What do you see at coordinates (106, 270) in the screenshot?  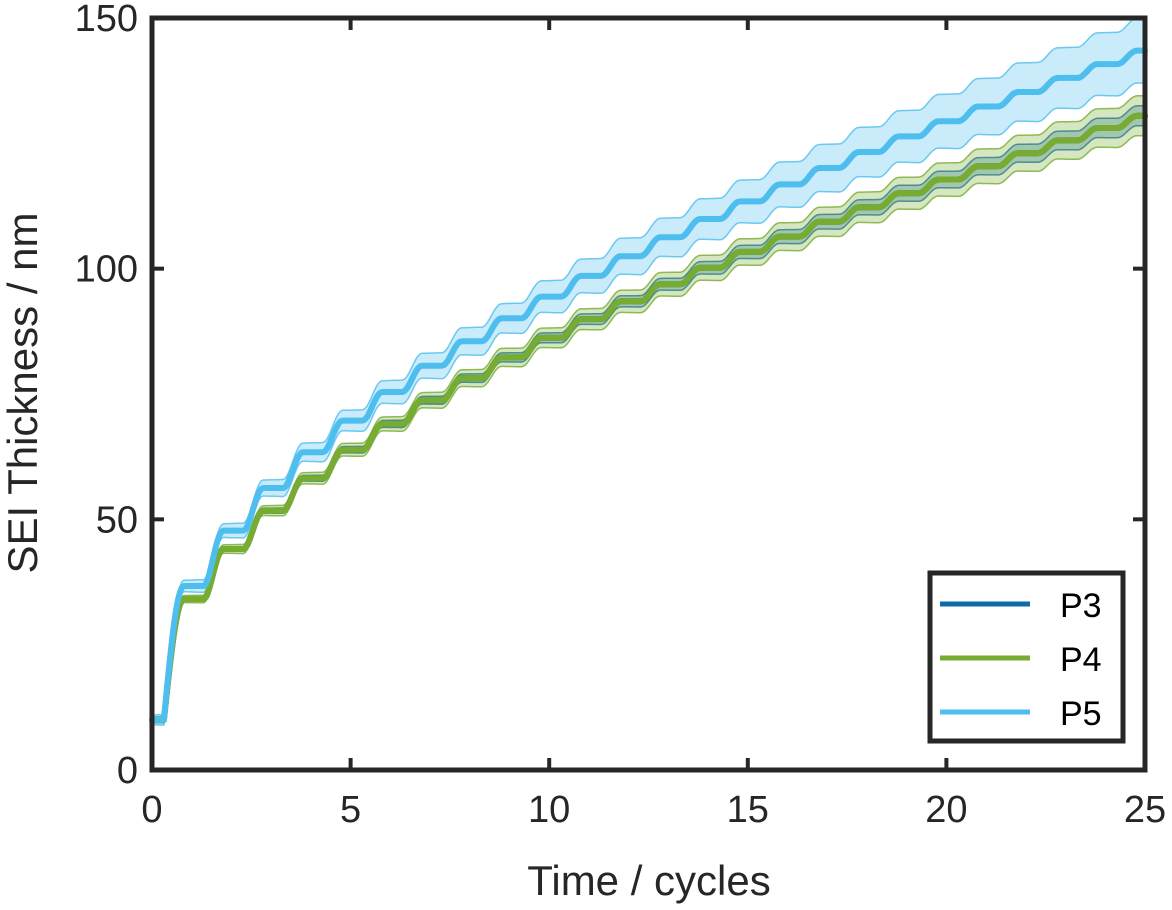 I see `y-tick-label: 100` at bounding box center [106, 270].